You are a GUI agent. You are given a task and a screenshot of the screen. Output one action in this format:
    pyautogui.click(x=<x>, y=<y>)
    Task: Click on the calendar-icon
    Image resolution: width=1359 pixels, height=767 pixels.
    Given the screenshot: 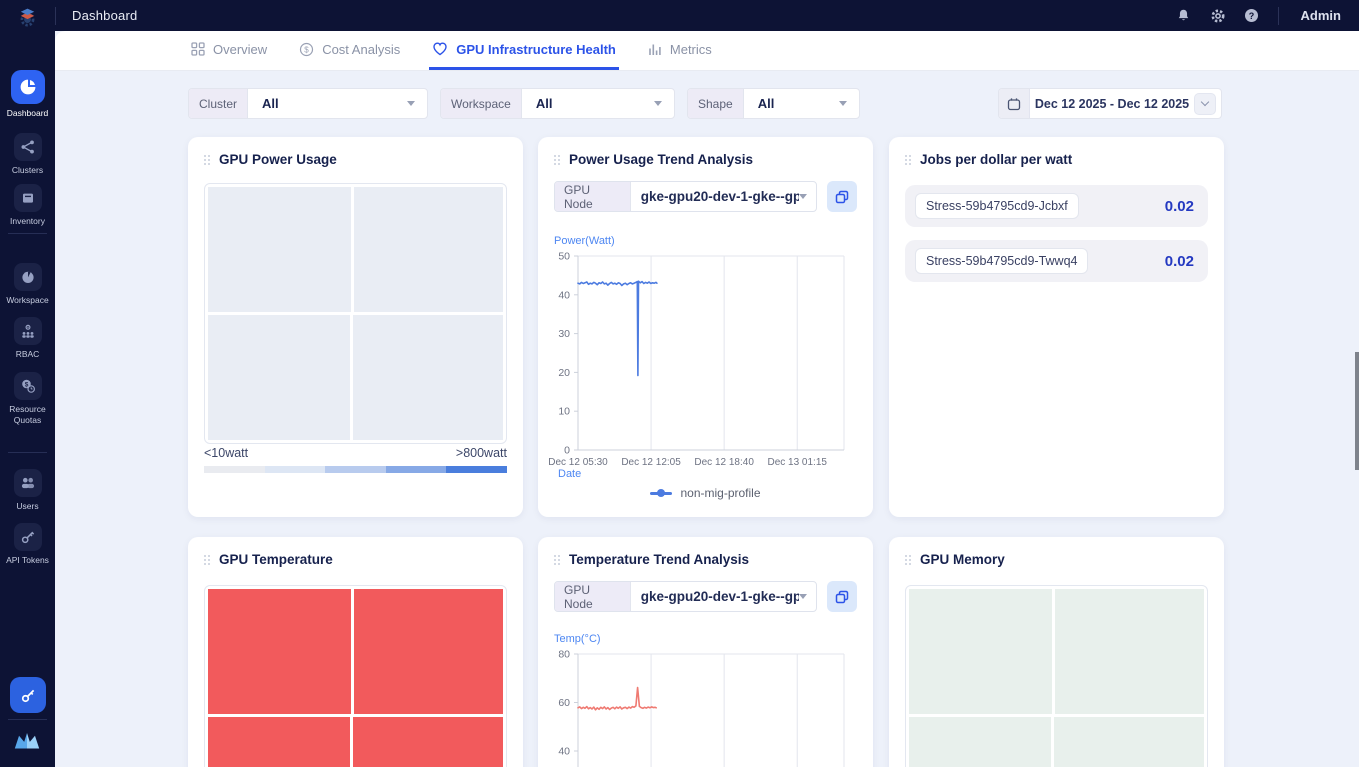 What is the action you would take?
    pyautogui.click(x=1014, y=103)
    